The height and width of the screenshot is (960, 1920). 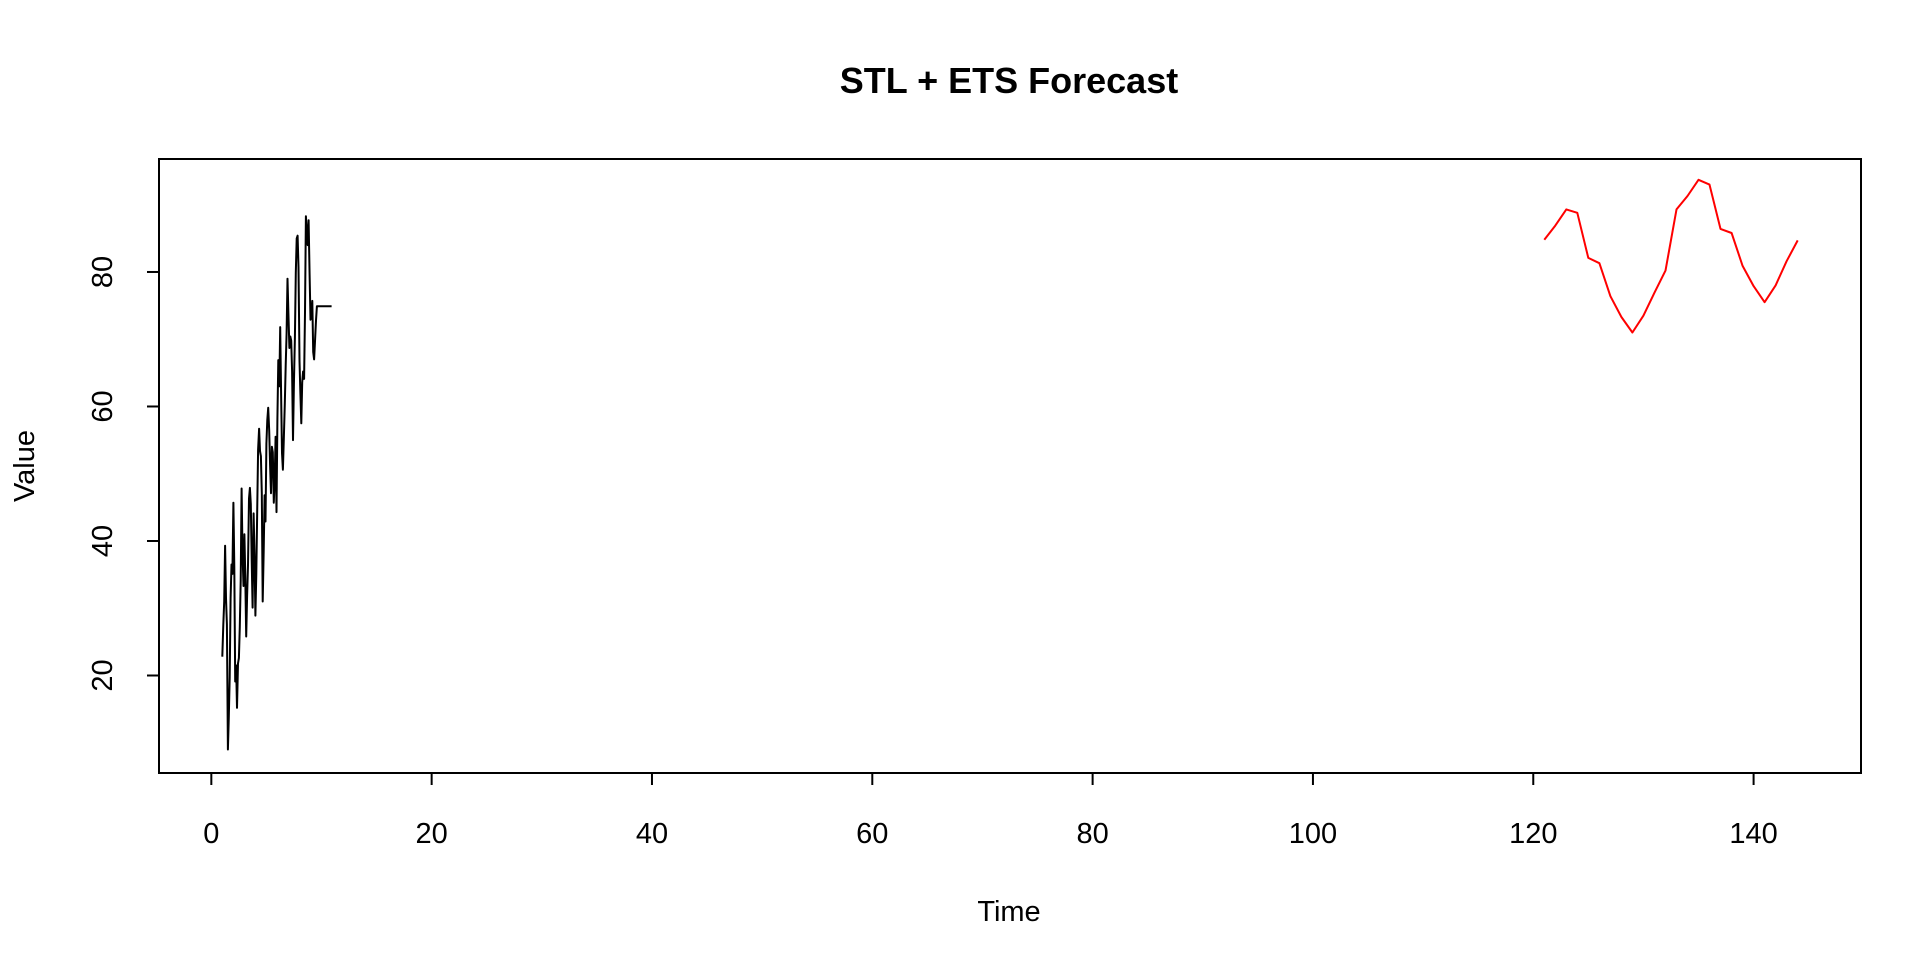 I want to click on x-tick-label: 120, so click(x=1533, y=834).